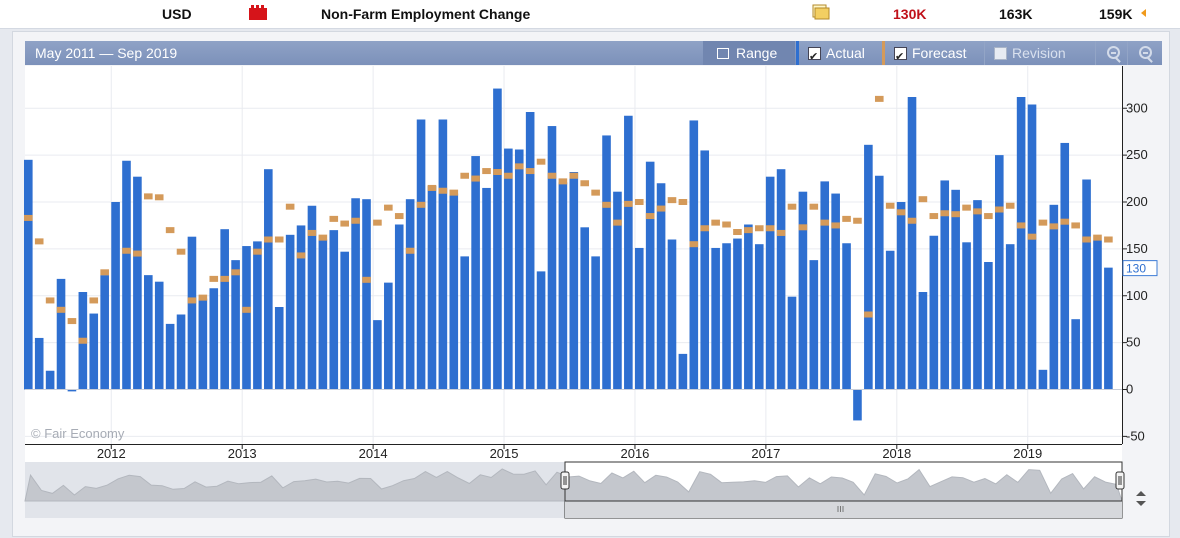 This screenshot has width=1180, height=538. Describe the element at coordinates (749, 53) in the screenshot. I see `range-button: Range` at that location.